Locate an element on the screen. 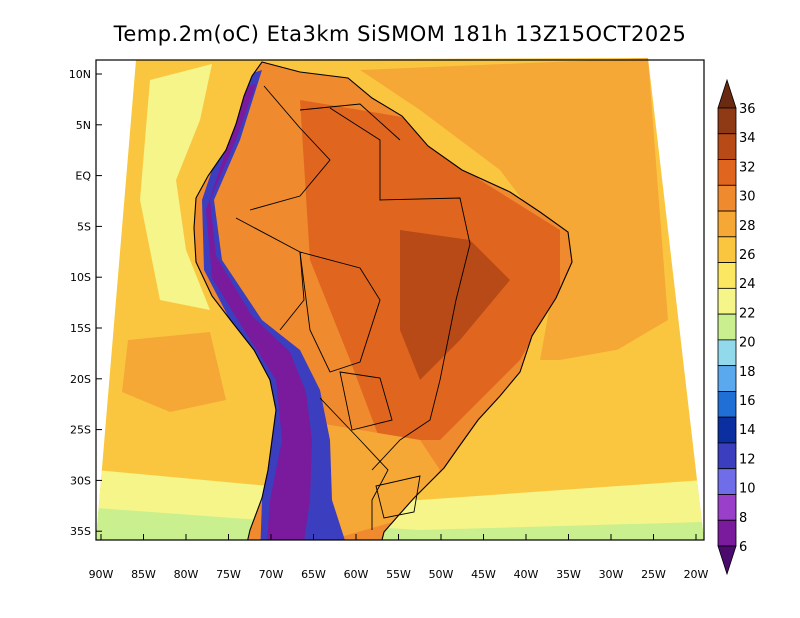 The height and width of the screenshot is (618, 800). colorbar-label: 14 is located at coordinates (747, 430).